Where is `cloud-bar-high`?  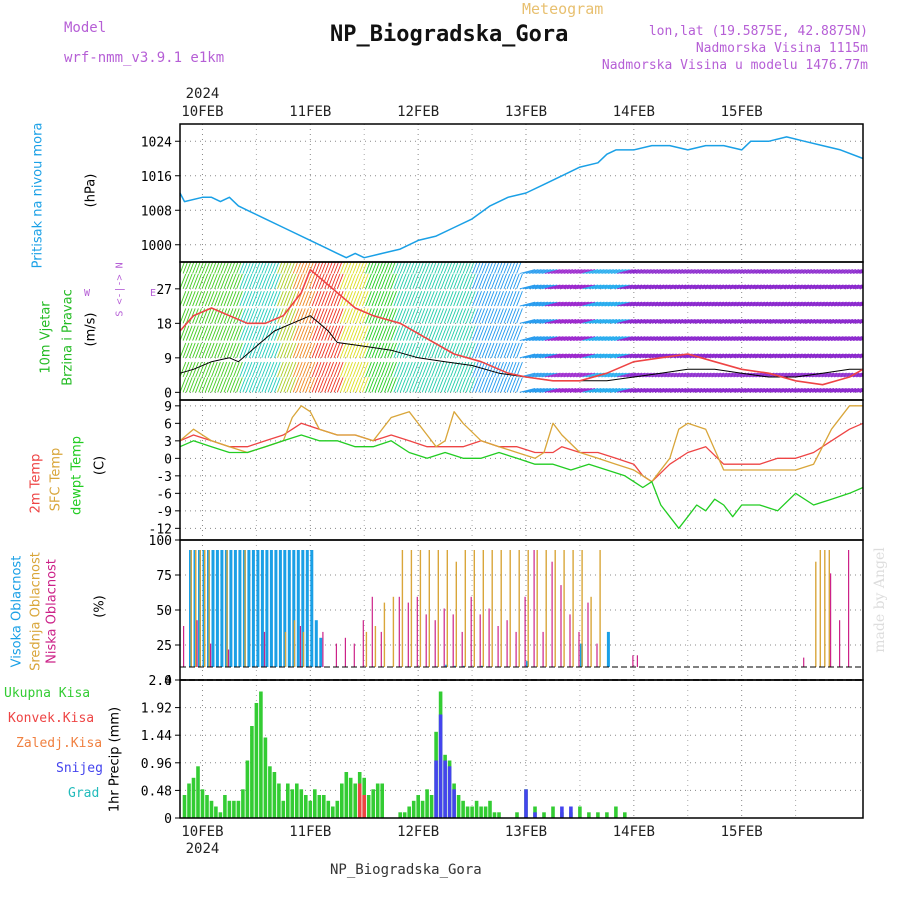
cloud-bar-high is located at coordinates (294, 608).